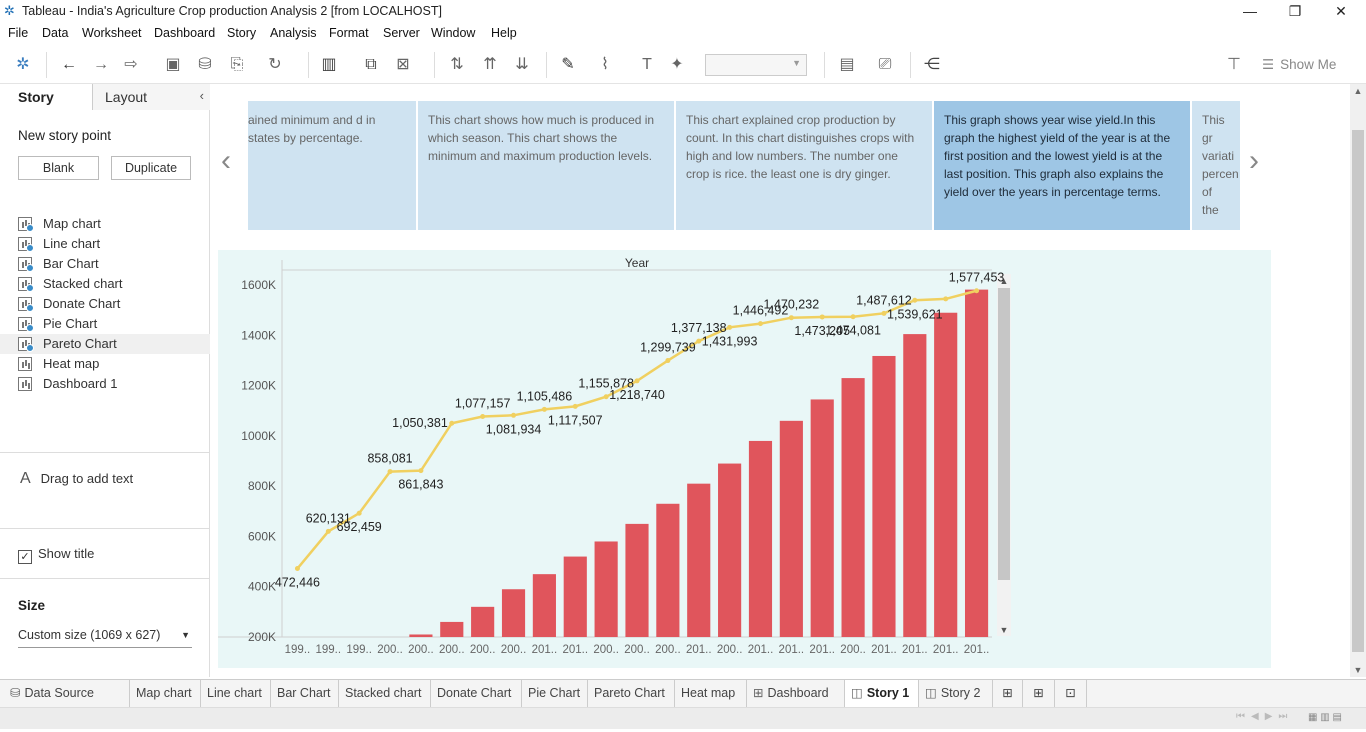 This screenshot has height=732, width=1366. Describe the element at coordinates (1325, 717) in the screenshot. I see `view-mode-icons: ▦ ▥ ▤` at that location.